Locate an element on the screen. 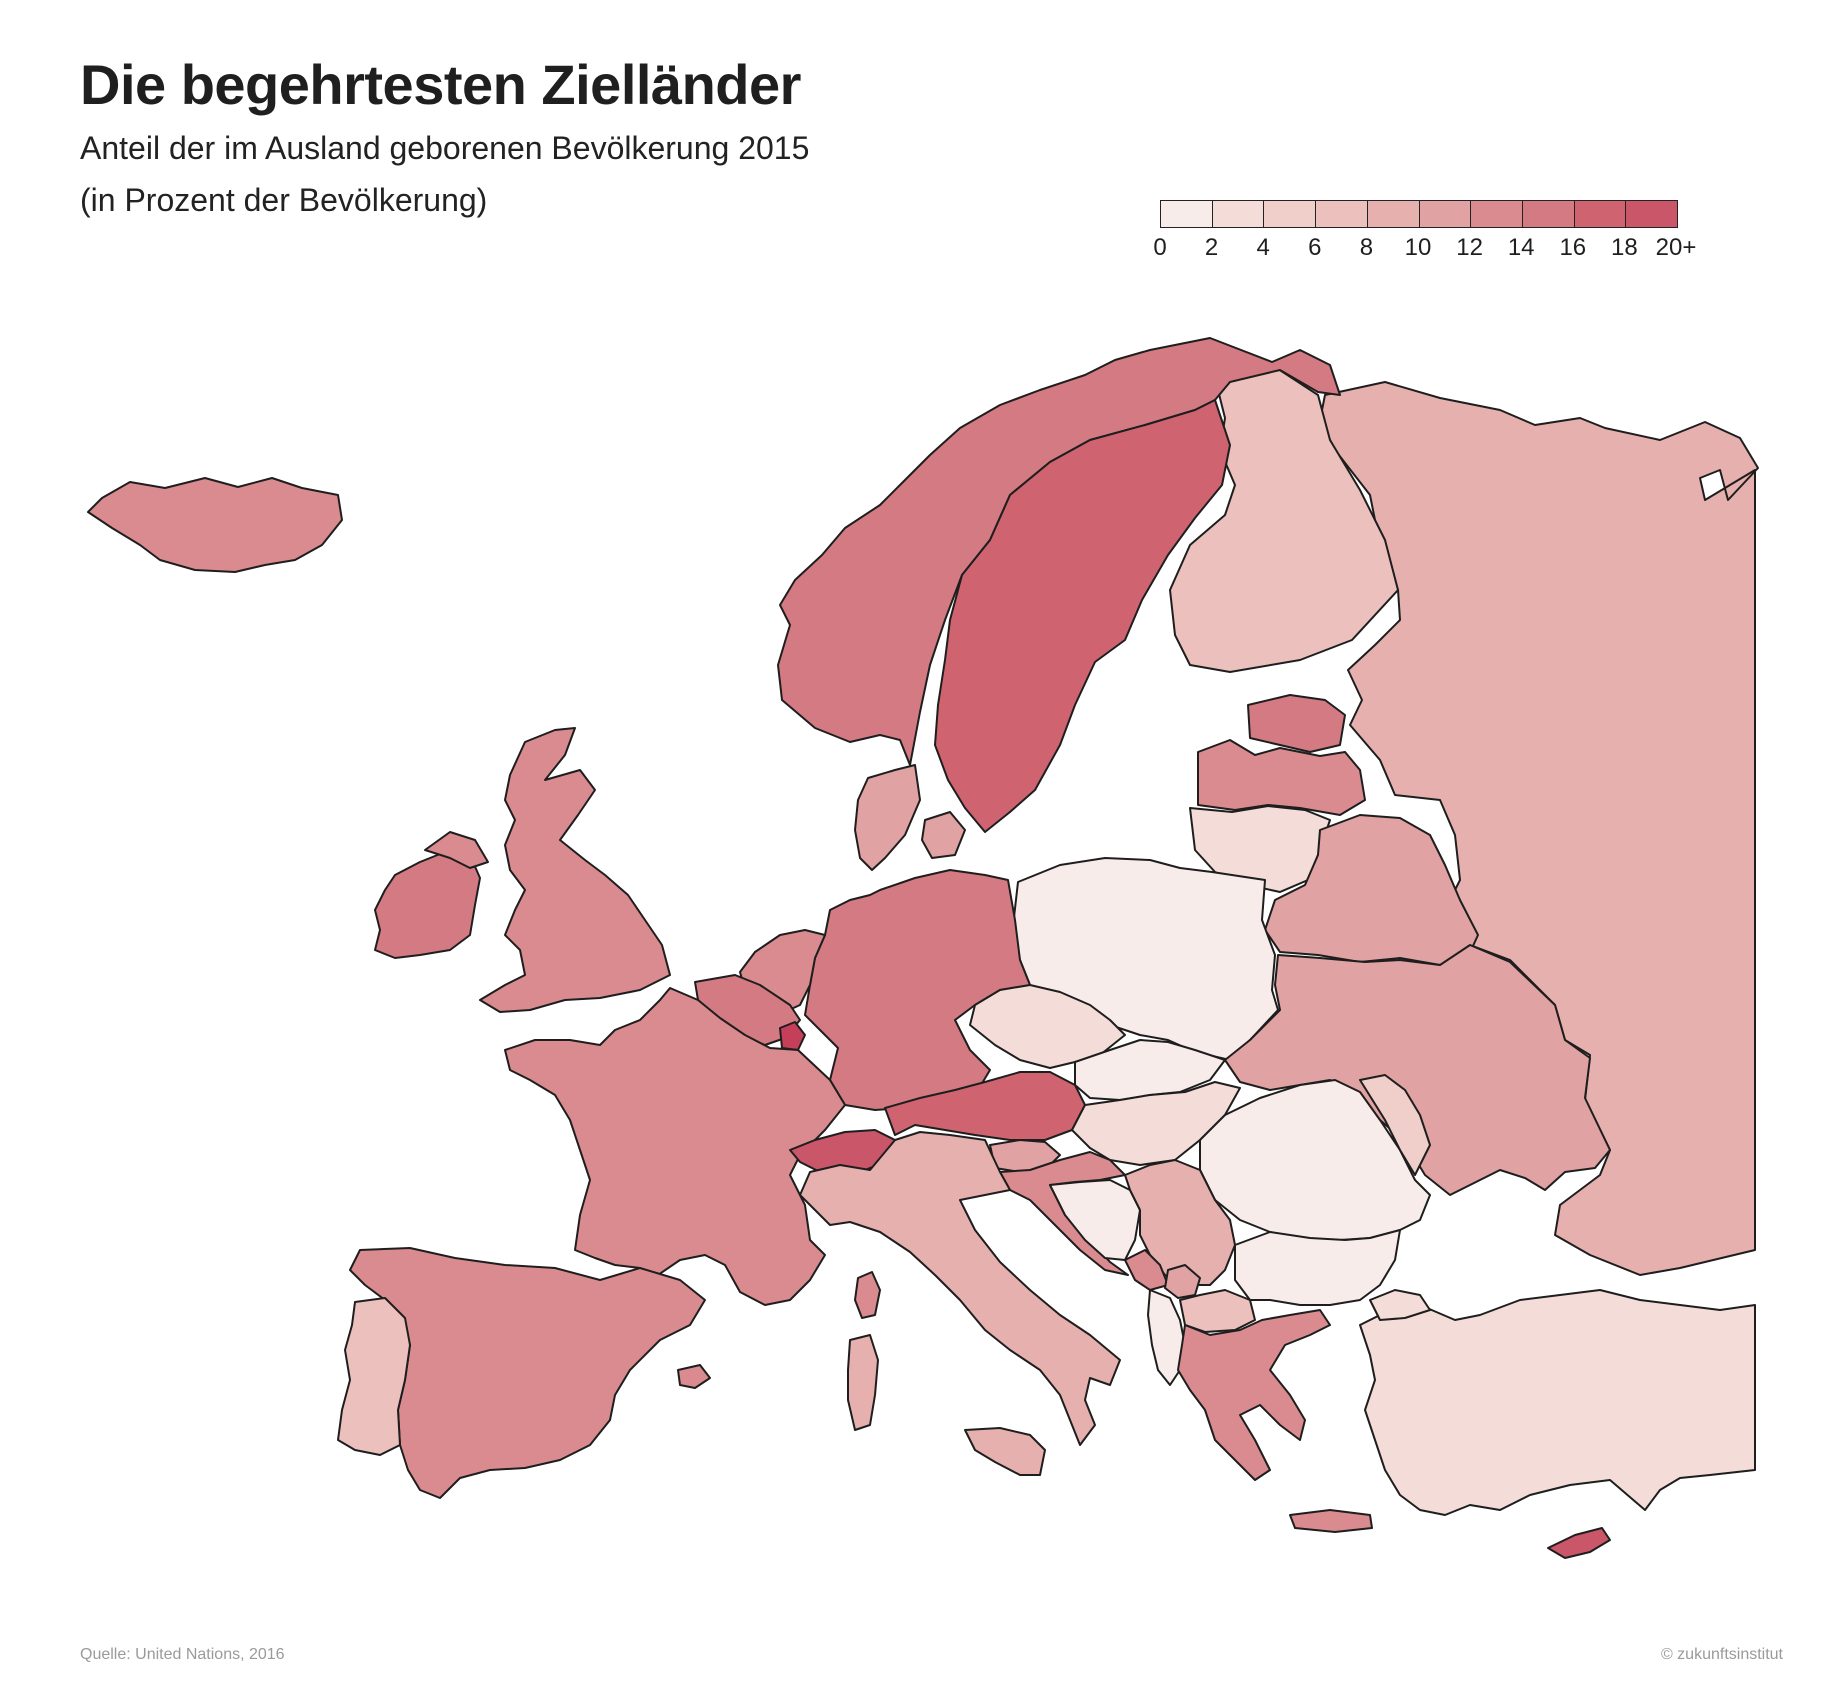  country-moldova is located at coordinates (1395, 1125).